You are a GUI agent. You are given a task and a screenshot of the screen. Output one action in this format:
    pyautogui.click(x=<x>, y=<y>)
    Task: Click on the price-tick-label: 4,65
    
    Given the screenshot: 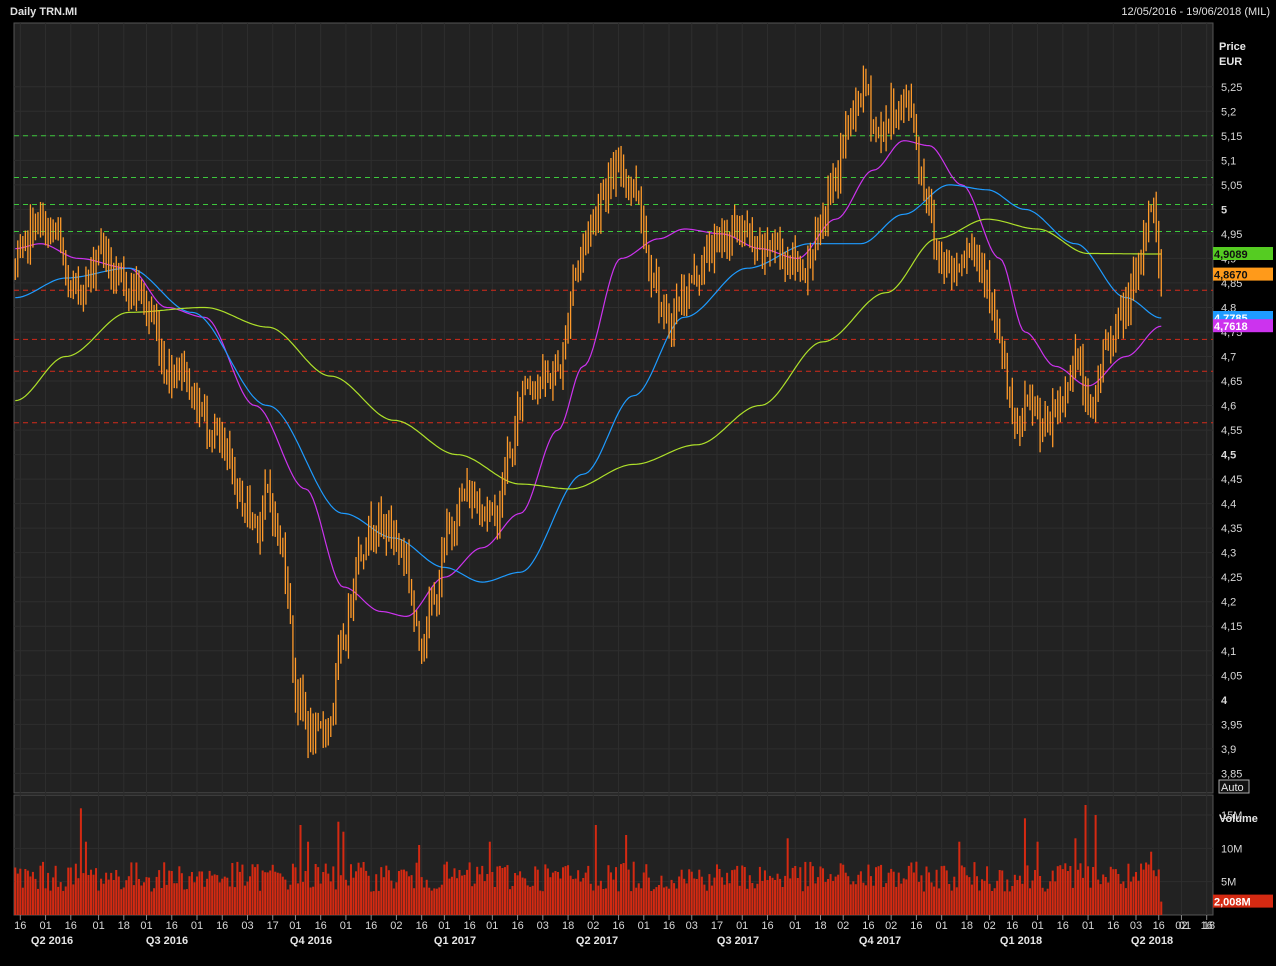 What is the action you would take?
    pyautogui.click(x=1231, y=382)
    